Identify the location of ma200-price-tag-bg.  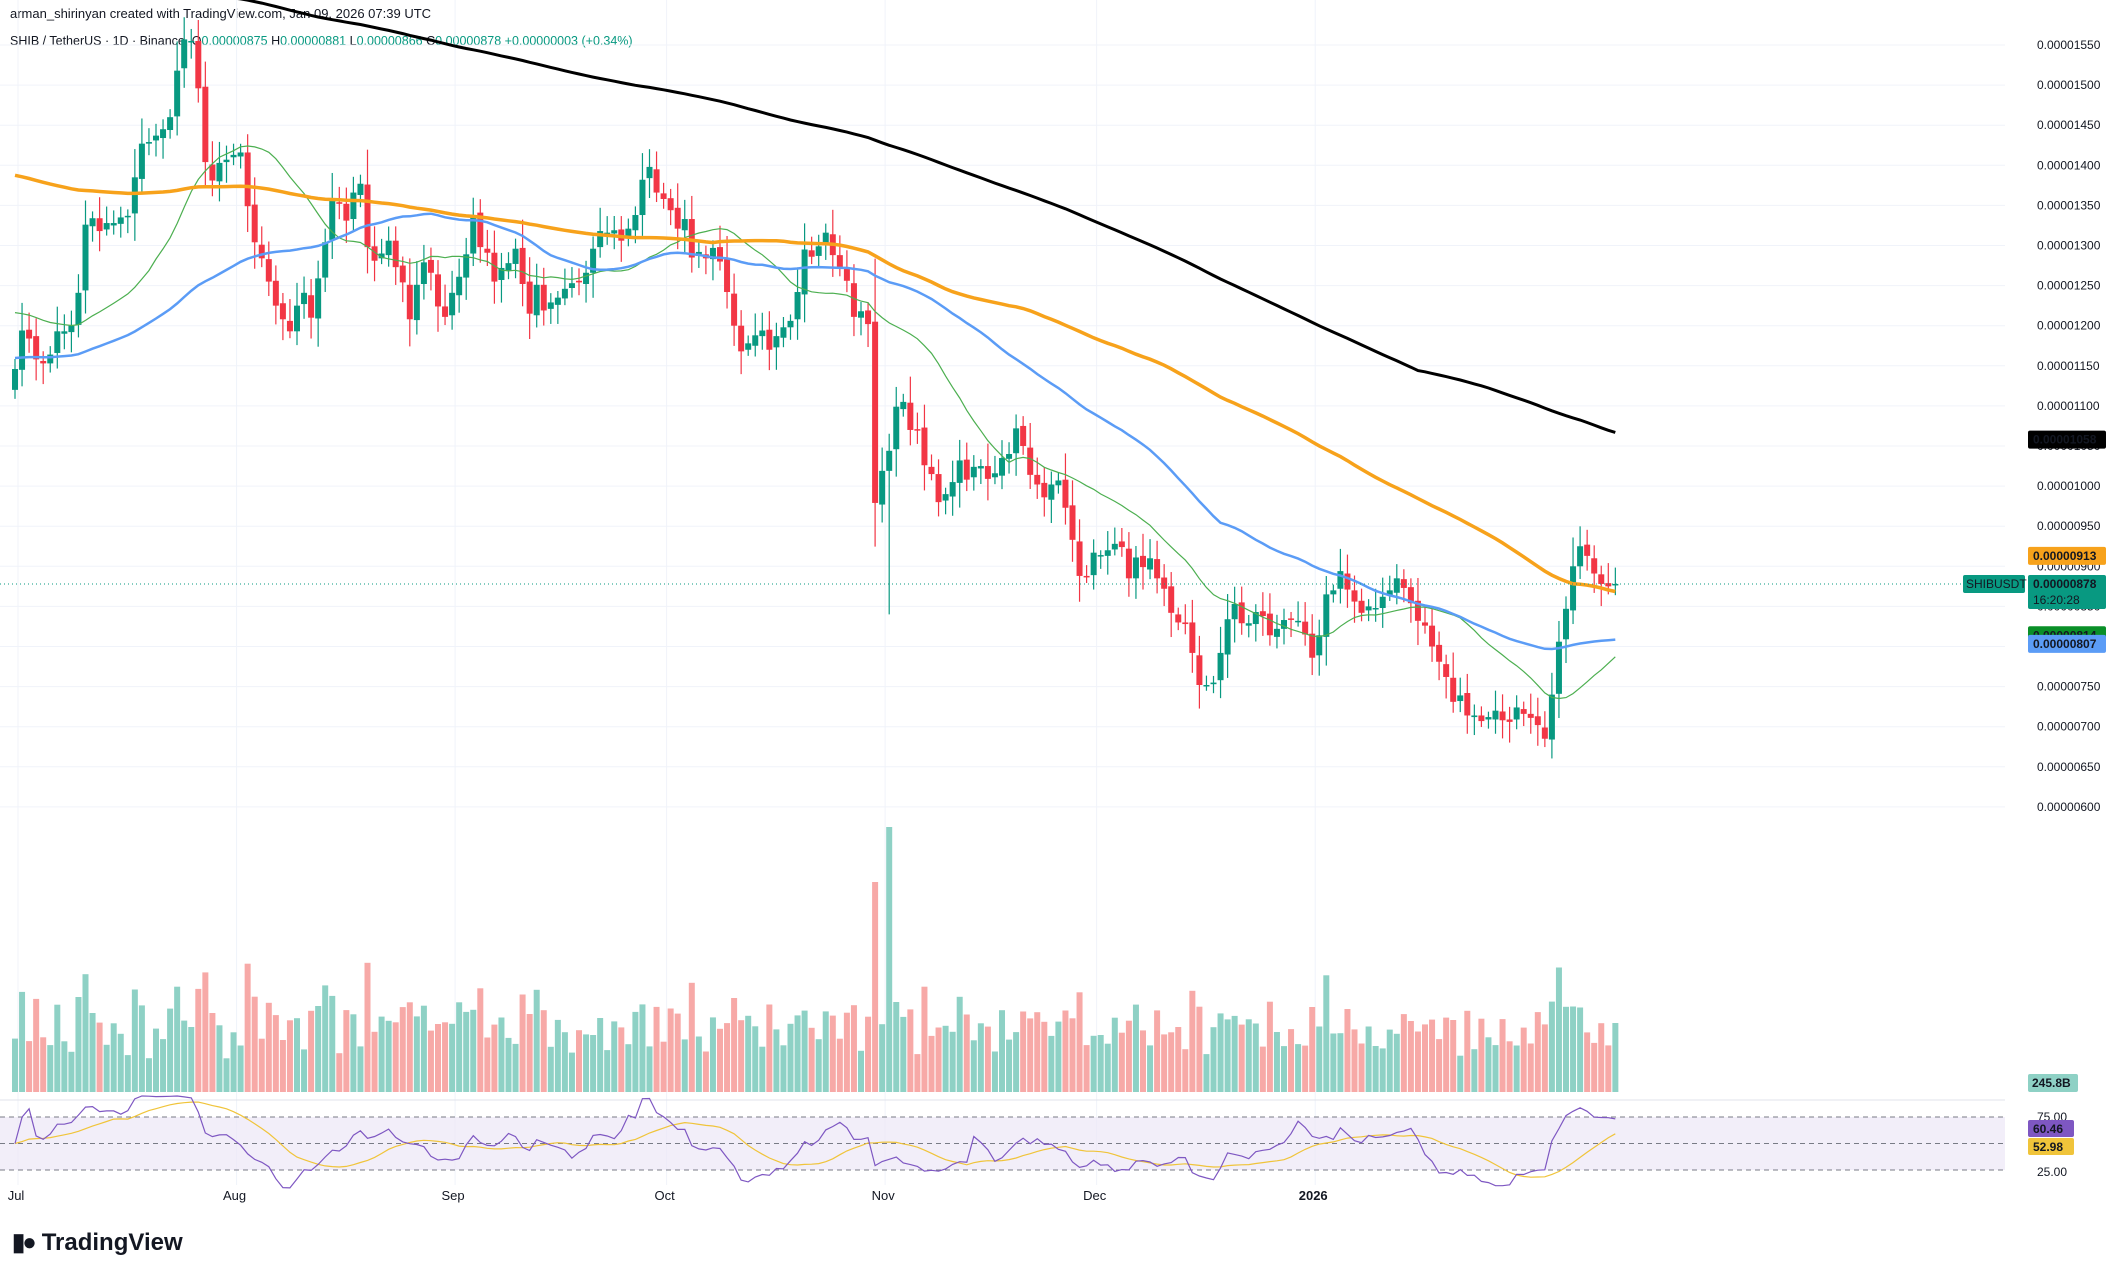
(2067, 439).